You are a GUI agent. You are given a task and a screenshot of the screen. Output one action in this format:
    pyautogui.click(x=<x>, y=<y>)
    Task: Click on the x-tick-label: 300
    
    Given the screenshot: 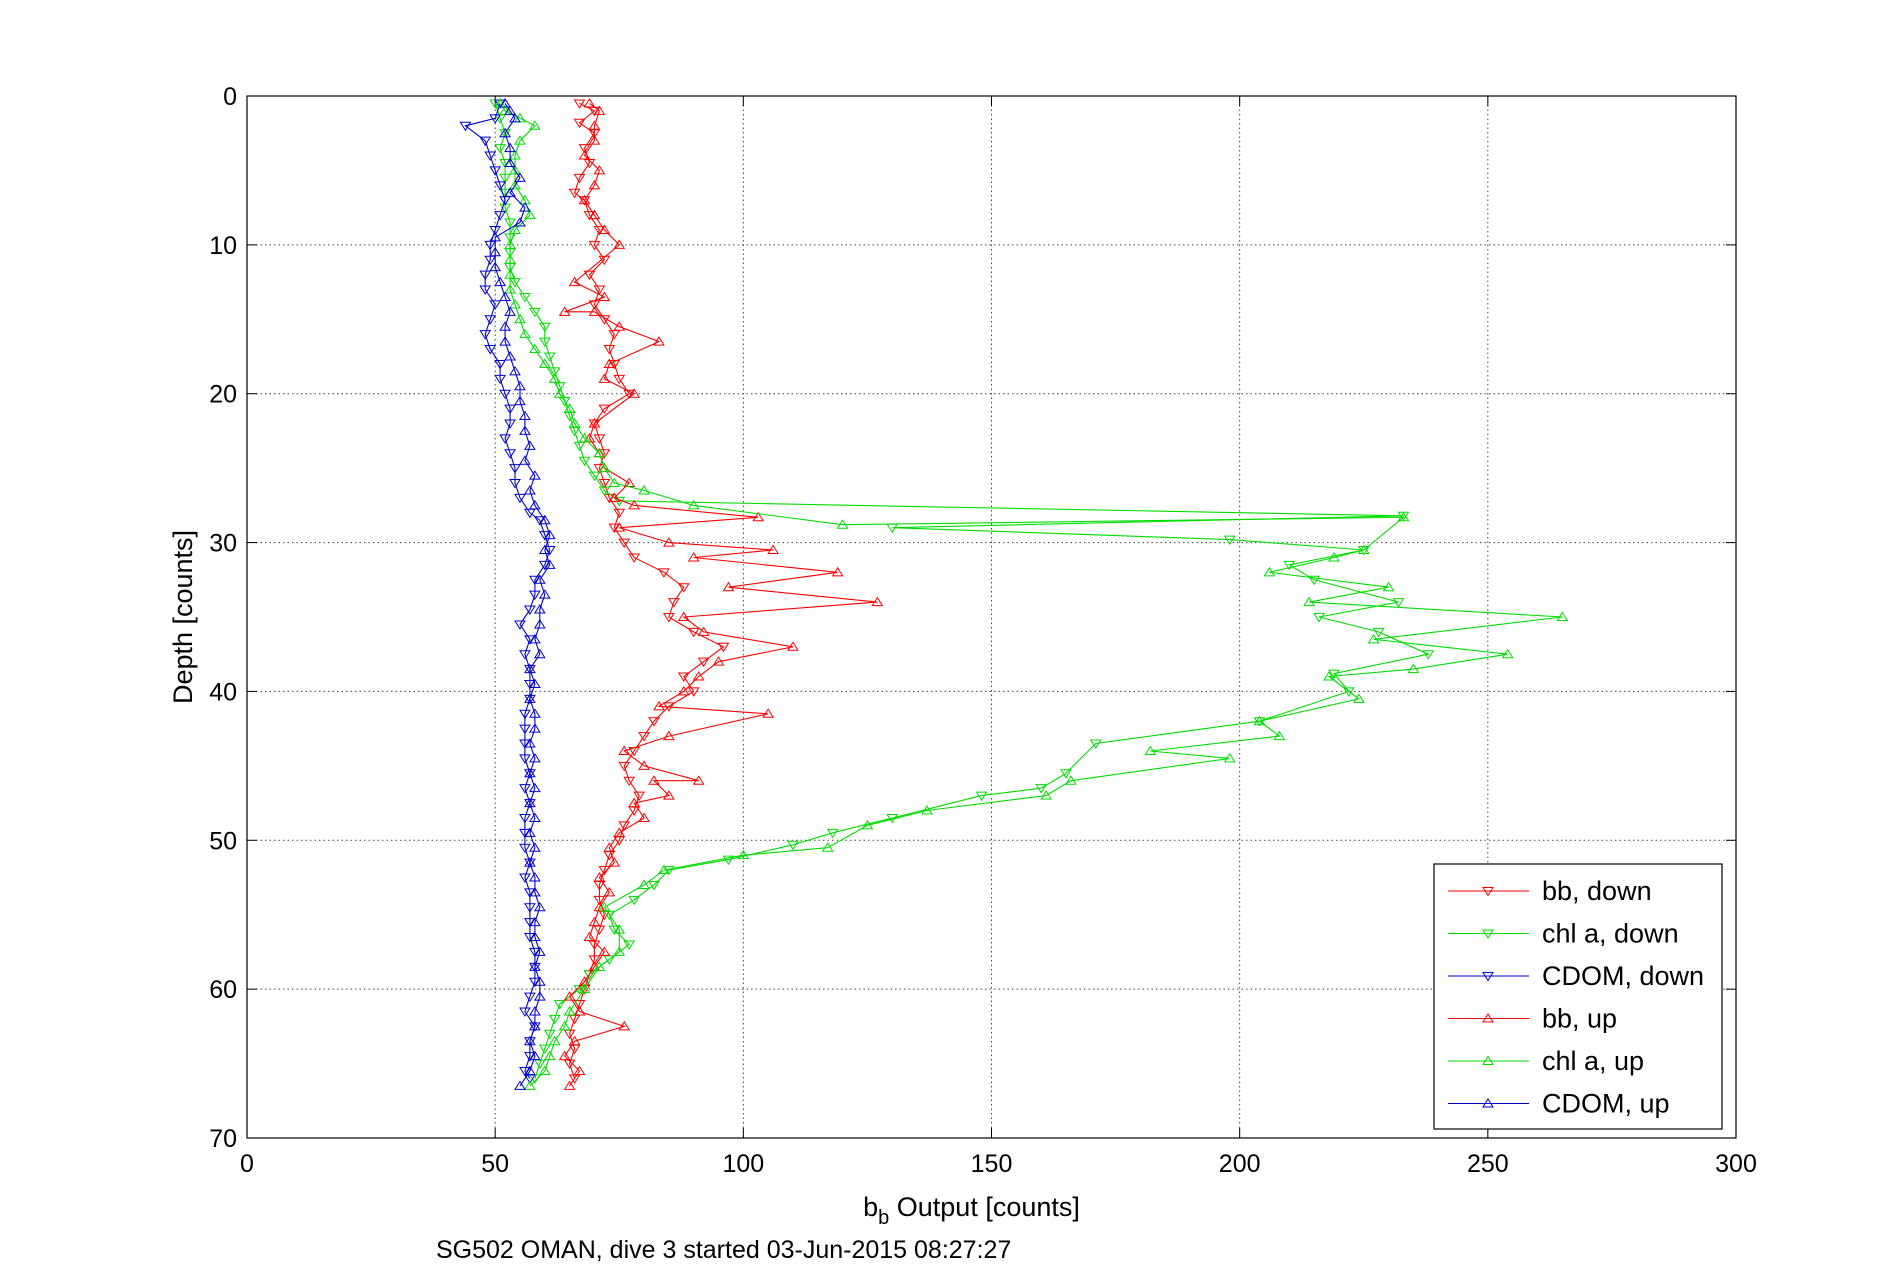 What is the action you would take?
    pyautogui.click(x=1736, y=1164)
    